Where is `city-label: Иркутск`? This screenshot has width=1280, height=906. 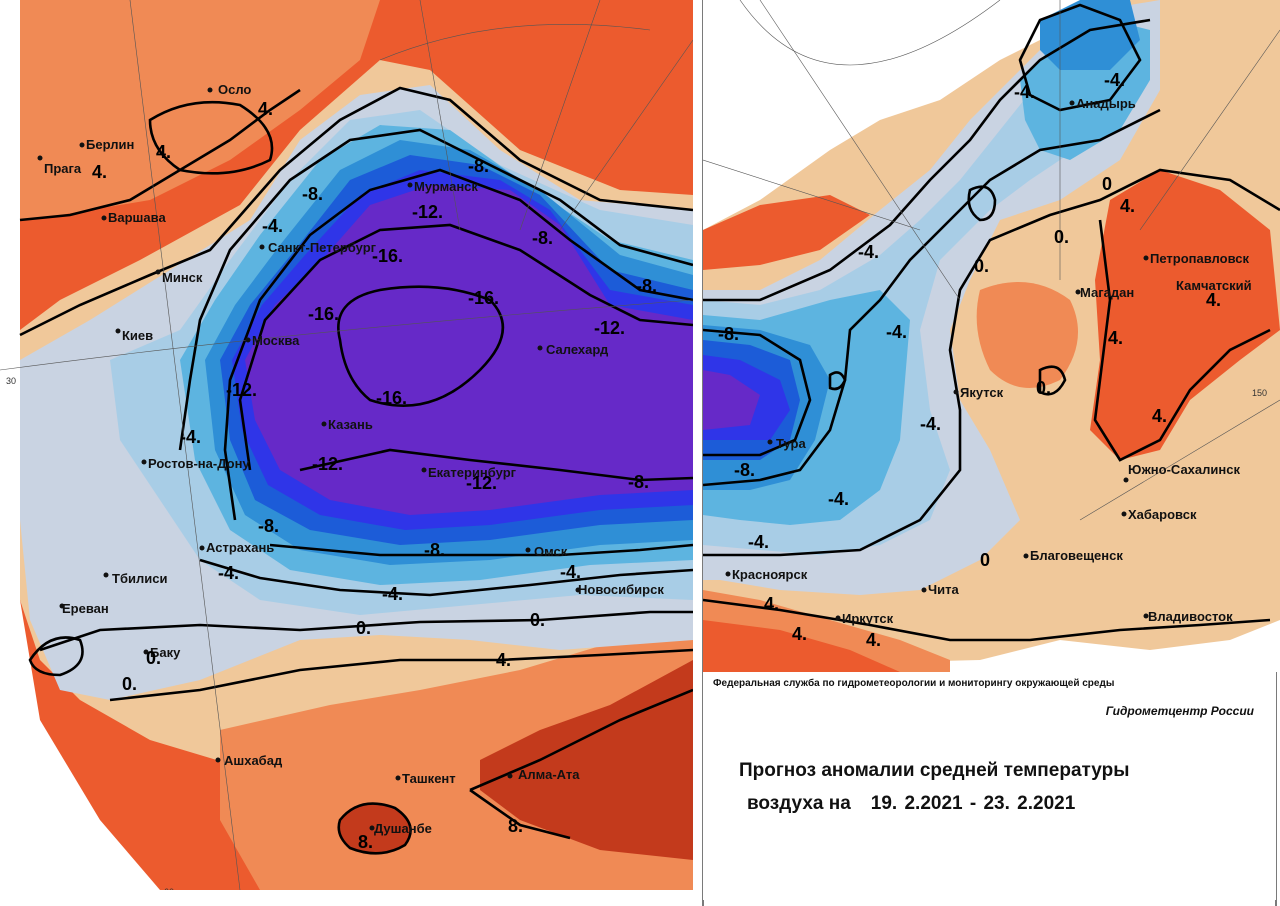 city-label: Иркутск is located at coordinates (868, 618).